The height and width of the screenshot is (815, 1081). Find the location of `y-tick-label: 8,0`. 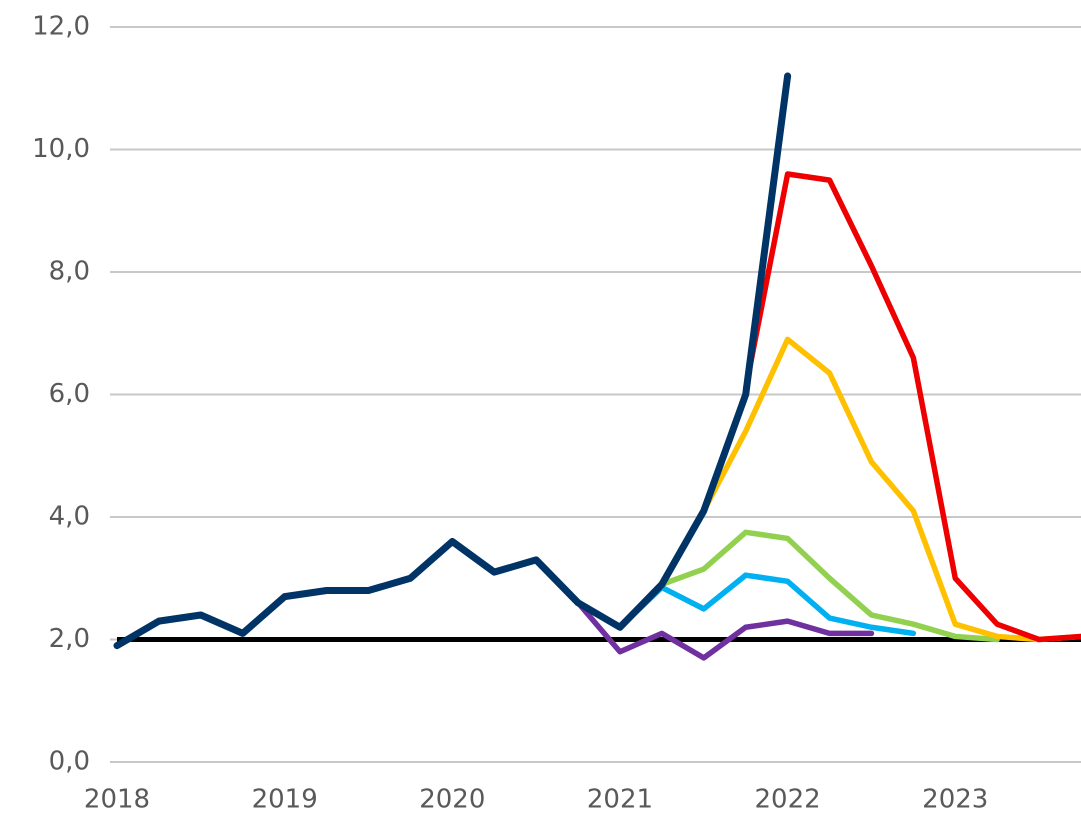

y-tick-label: 8,0 is located at coordinates (69, 272).